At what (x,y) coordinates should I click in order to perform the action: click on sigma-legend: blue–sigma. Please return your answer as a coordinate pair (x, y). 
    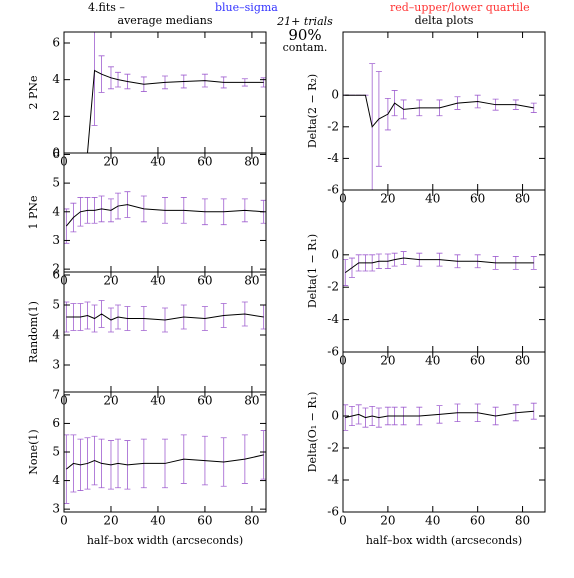
    Looking at the image, I should click on (246, 7).